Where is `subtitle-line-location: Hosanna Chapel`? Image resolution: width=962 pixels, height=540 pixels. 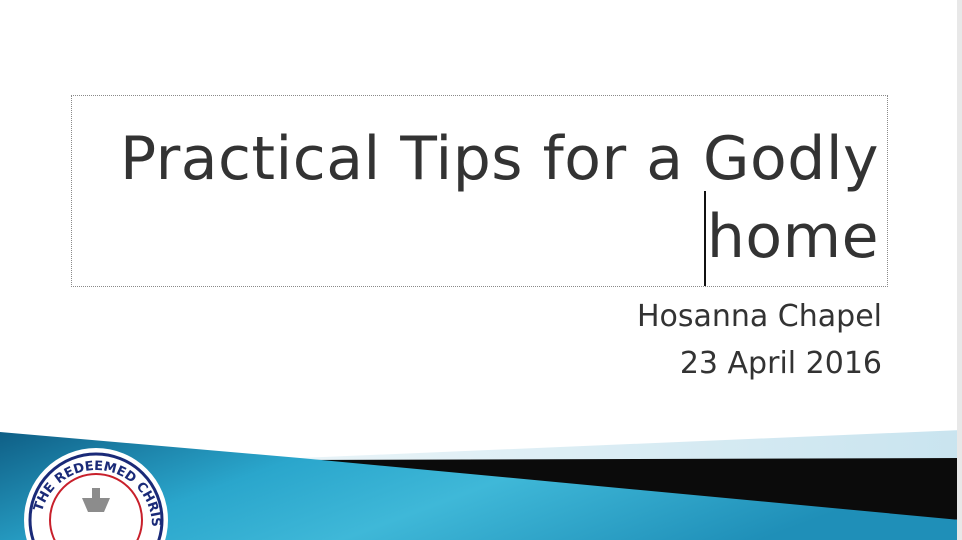
subtitle-line-location: Hosanna Chapel is located at coordinates (759, 316).